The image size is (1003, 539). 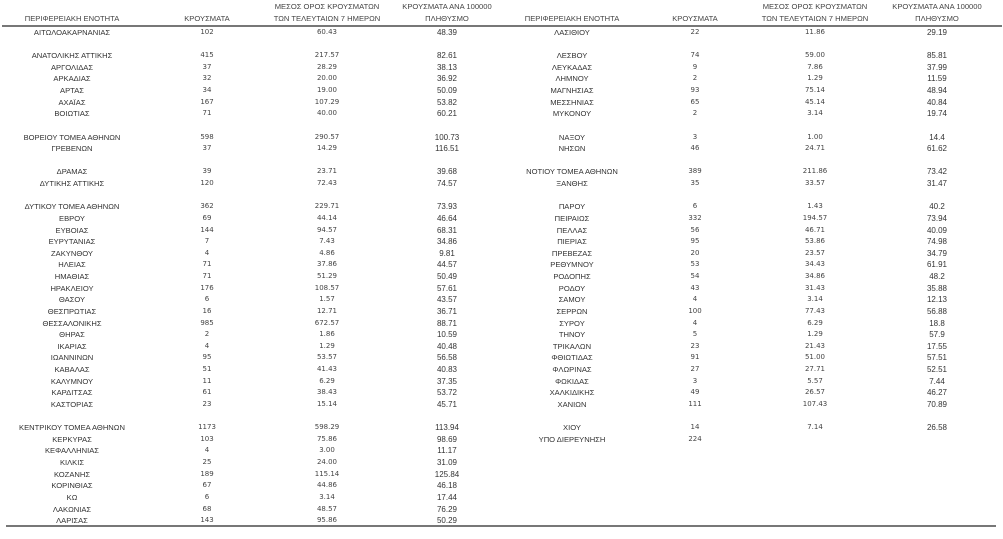 I want to click on cases-value: 2, so click(x=695, y=113).